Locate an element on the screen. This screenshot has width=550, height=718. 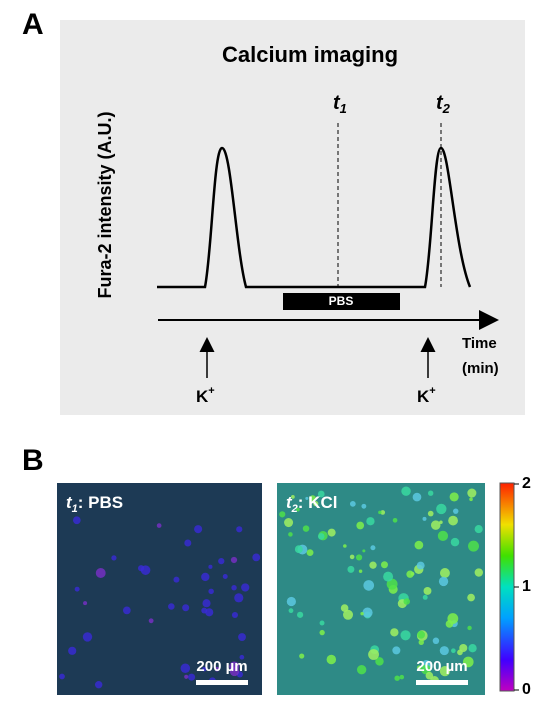
x-label: Time is located at coordinates (479, 343).